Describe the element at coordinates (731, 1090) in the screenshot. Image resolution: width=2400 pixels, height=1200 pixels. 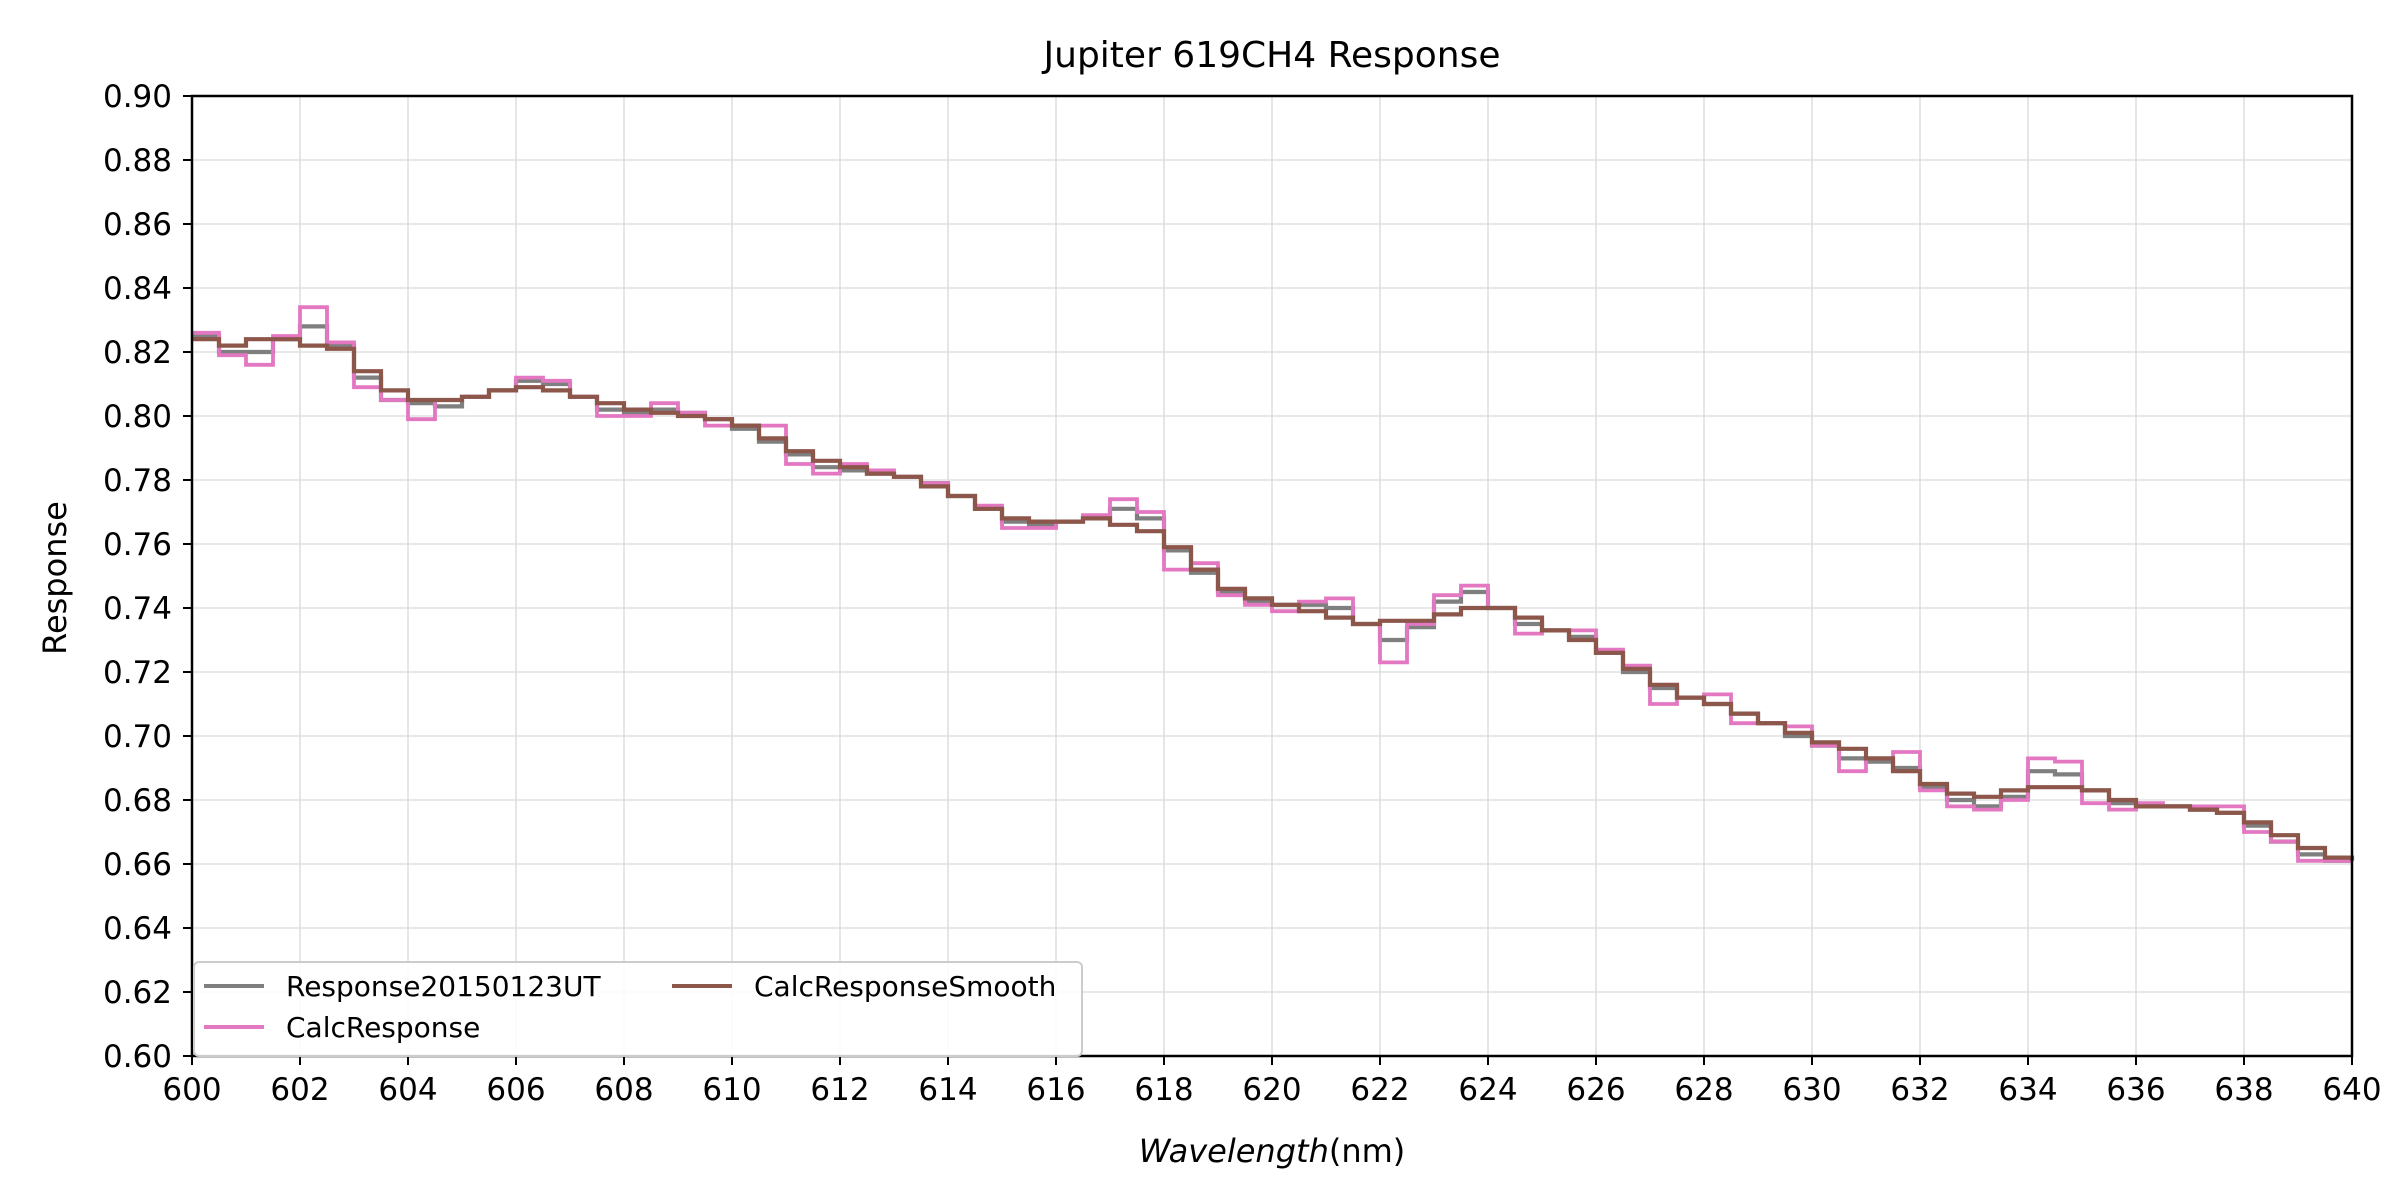
I see `x-tick-label: 610` at that location.